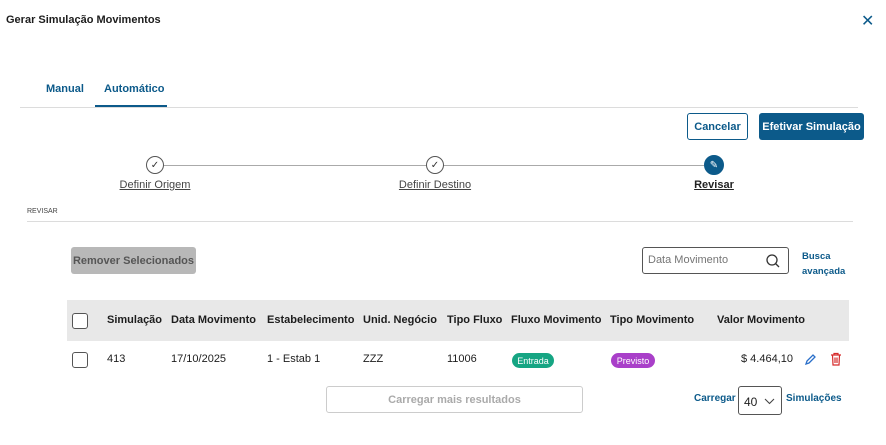 This screenshot has width=886, height=445. Describe the element at coordinates (135, 320) in the screenshot. I see `header-simulacao: Simulação` at that location.